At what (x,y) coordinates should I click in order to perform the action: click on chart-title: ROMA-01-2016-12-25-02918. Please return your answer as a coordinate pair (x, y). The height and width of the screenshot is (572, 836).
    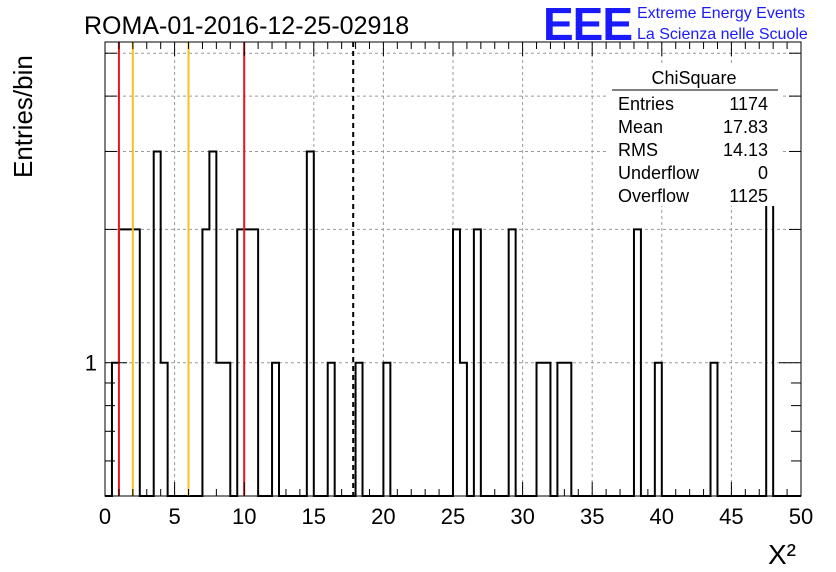
    Looking at the image, I should click on (246, 26).